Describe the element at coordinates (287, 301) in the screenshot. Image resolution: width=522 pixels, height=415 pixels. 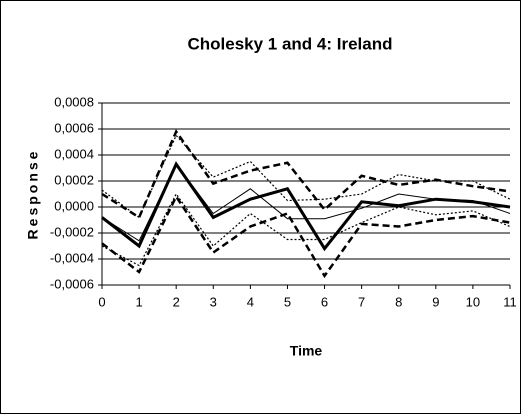
I see `x-tick-label: 5` at that location.